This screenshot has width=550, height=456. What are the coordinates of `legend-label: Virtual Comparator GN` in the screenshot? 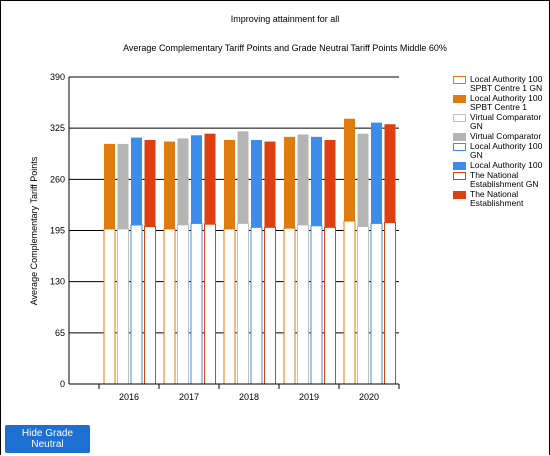 It's located at (506, 121).